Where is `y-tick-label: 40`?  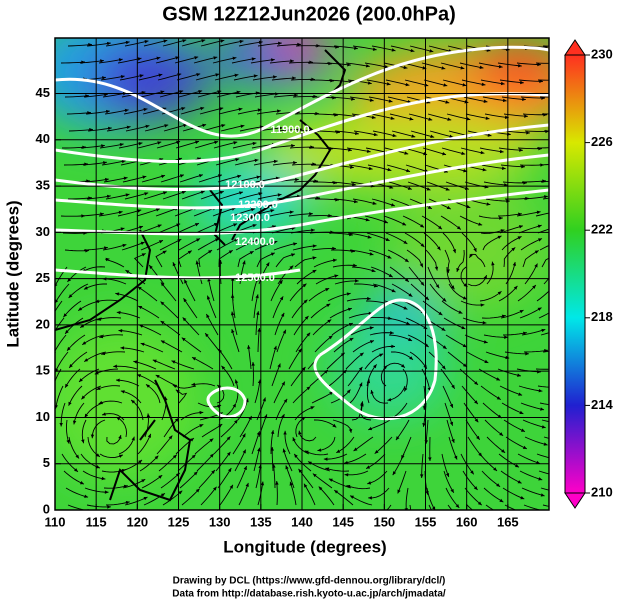 y-tick-label: 40 is located at coordinates (43, 138).